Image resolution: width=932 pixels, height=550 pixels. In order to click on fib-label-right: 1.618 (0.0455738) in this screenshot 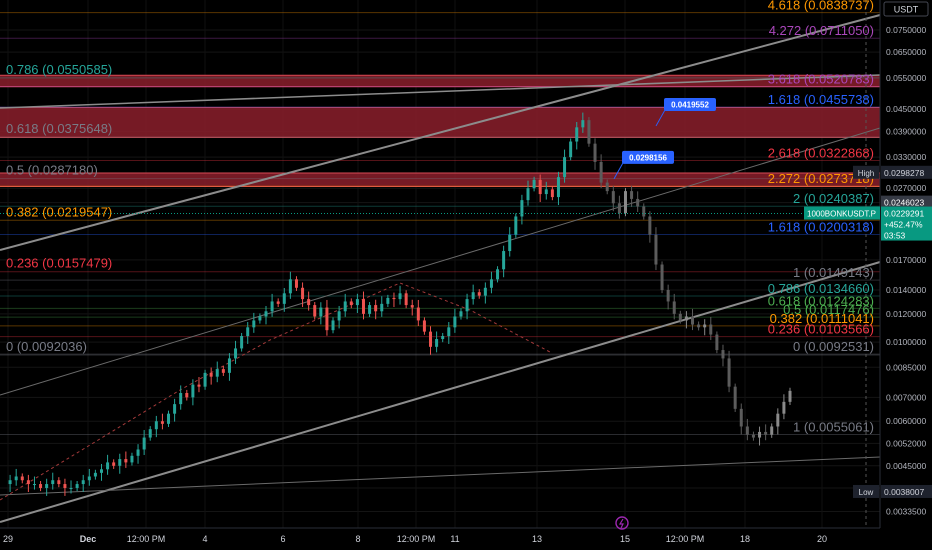, I will do `click(821, 99)`.